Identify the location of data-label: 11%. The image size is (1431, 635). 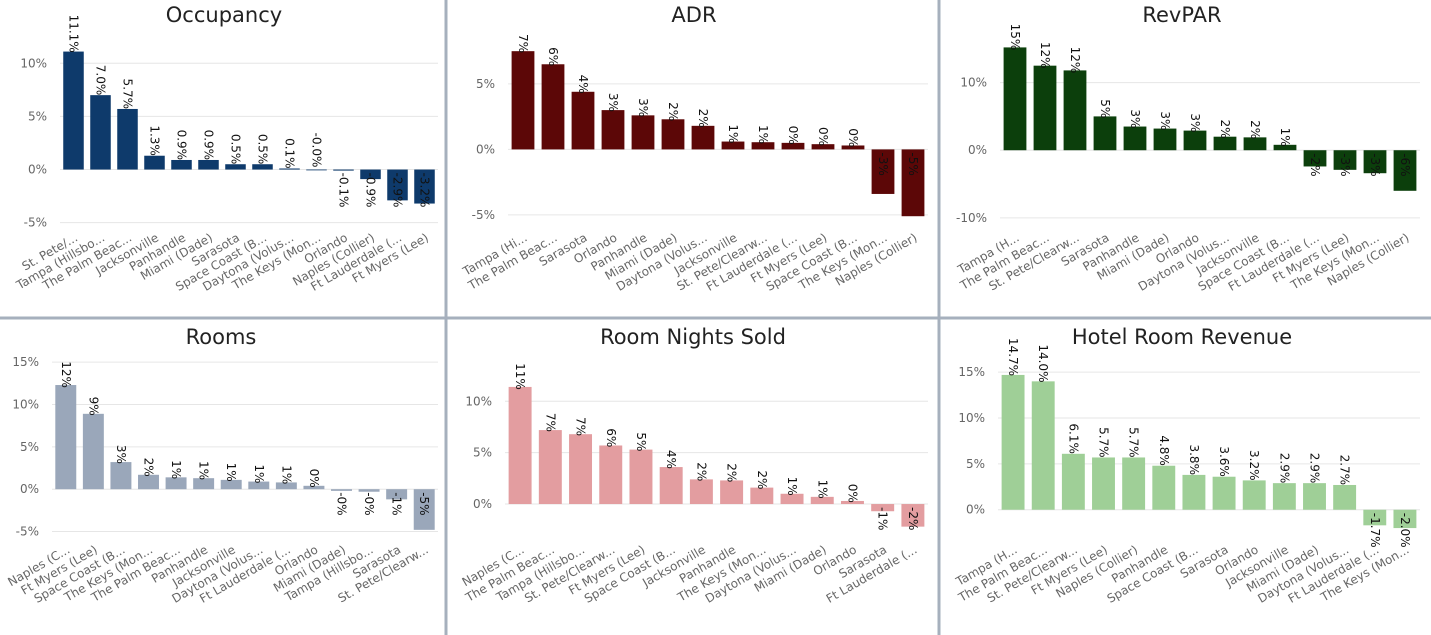
(520, 376).